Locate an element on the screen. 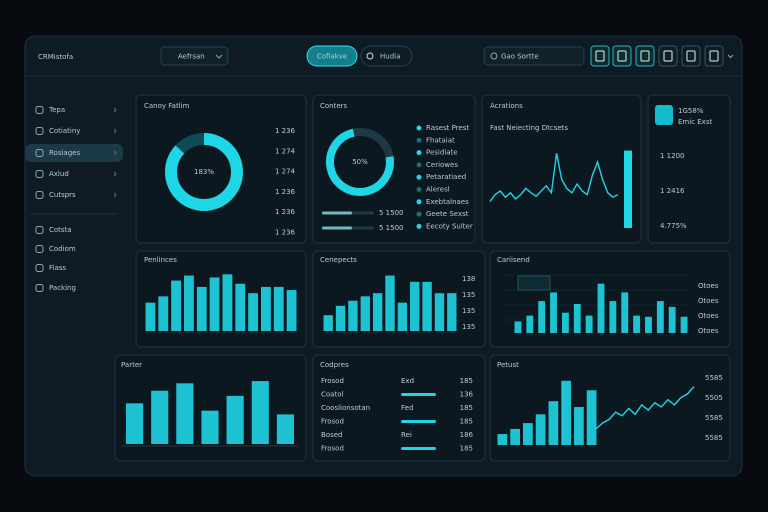 The height and width of the screenshot is (512, 768). progress-label: 5 1500 is located at coordinates (391, 228).